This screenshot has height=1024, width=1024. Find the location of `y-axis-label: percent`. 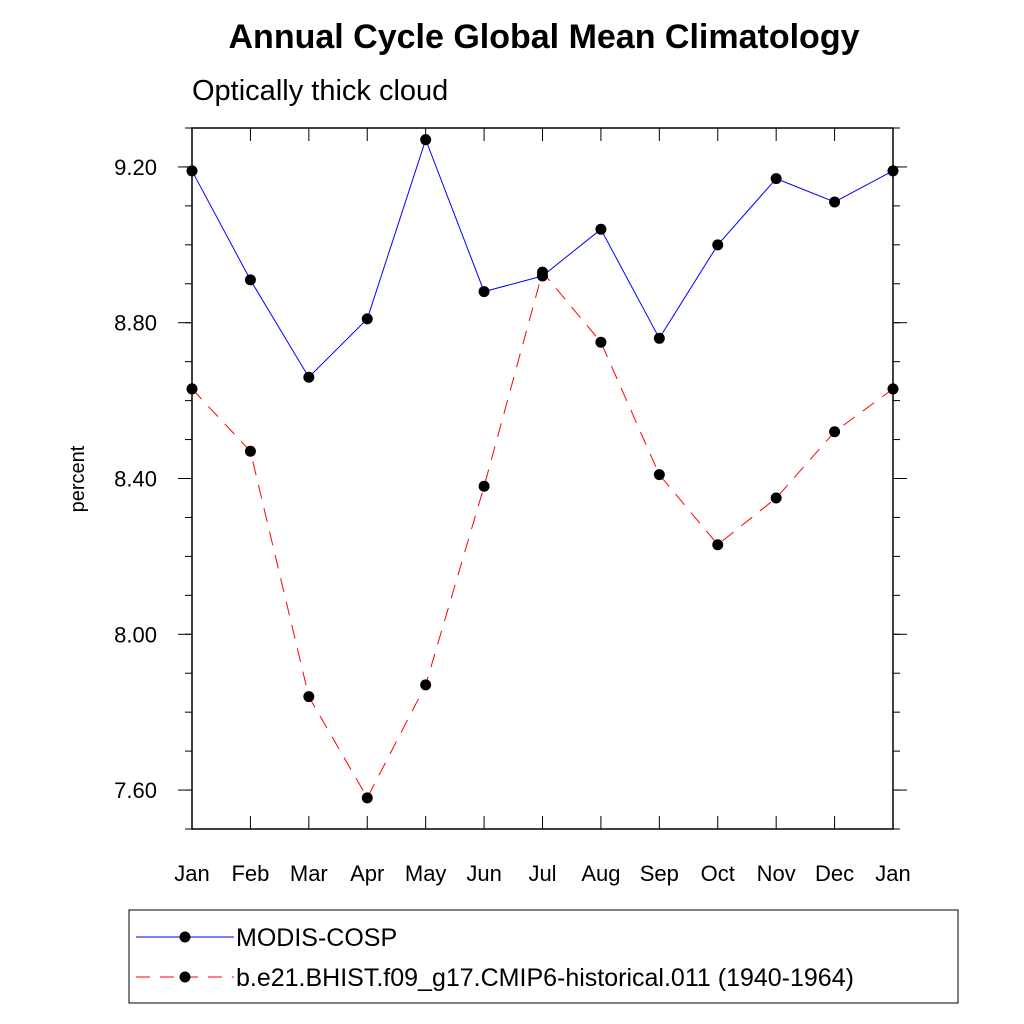

y-axis-label: percent is located at coordinates (78, 478).